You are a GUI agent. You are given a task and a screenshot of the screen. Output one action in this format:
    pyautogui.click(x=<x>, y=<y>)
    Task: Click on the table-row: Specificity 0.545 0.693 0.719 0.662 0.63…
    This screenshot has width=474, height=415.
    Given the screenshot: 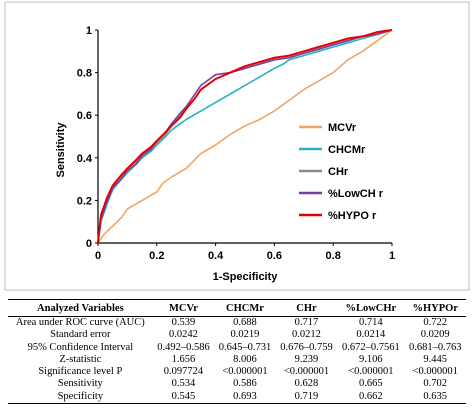 What is the action you would take?
    pyautogui.click(x=237, y=397)
    